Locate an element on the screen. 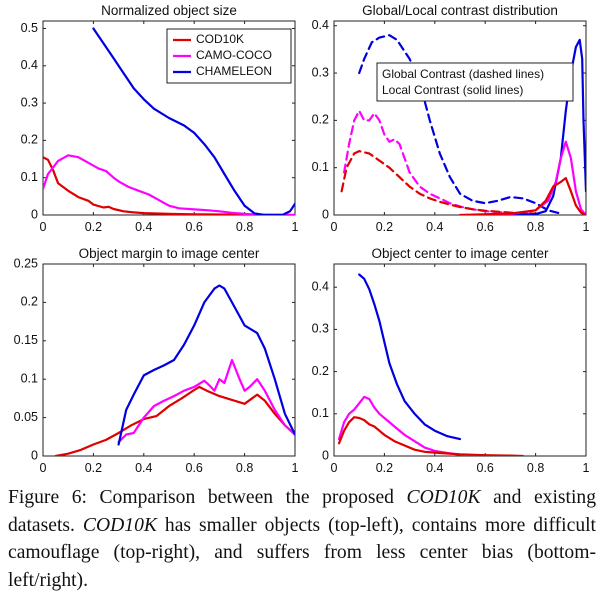  series-line-cod10k-global is located at coordinates (438, 182).